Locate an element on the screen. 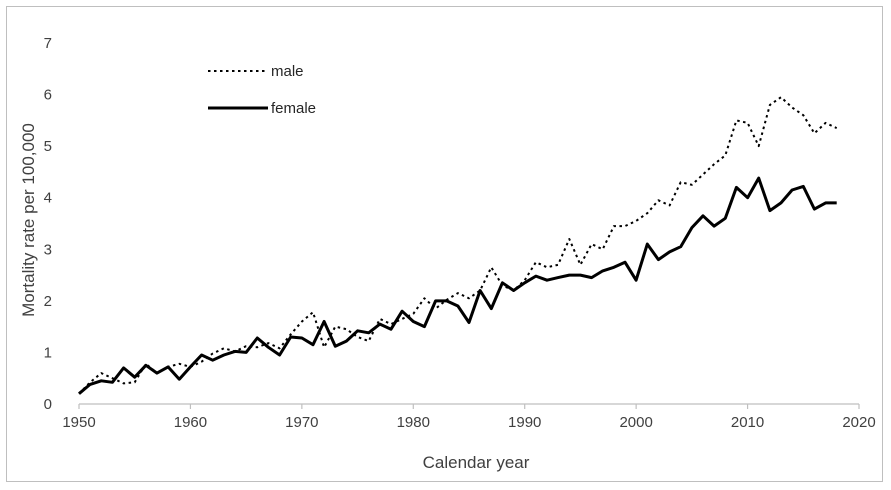 The image size is (891, 490). y-tick-label: 5 is located at coordinates (48, 146).